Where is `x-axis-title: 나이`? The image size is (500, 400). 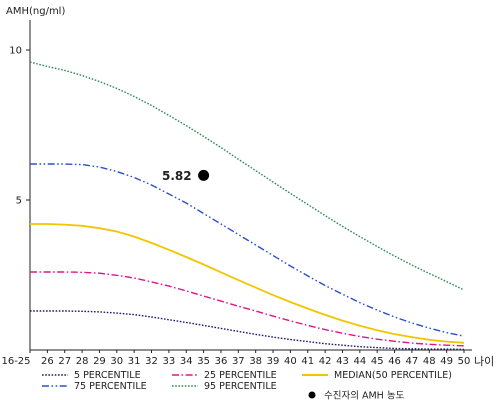
x-axis-title: 나이 is located at coordinates (484, 361).